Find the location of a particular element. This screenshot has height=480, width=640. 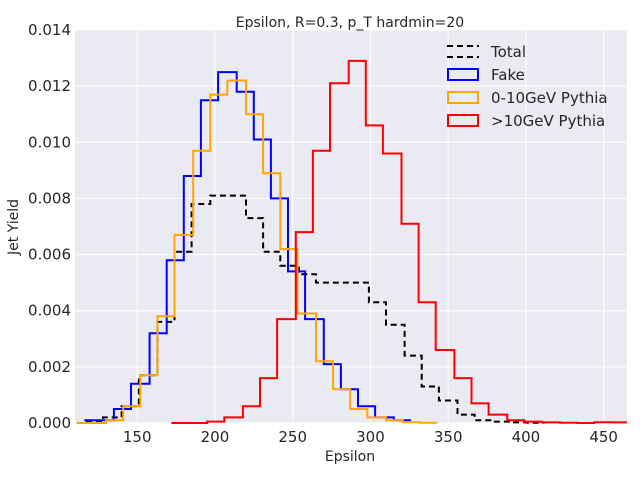

y-tick-label: 0.006 is located at coordinates (49, 255).